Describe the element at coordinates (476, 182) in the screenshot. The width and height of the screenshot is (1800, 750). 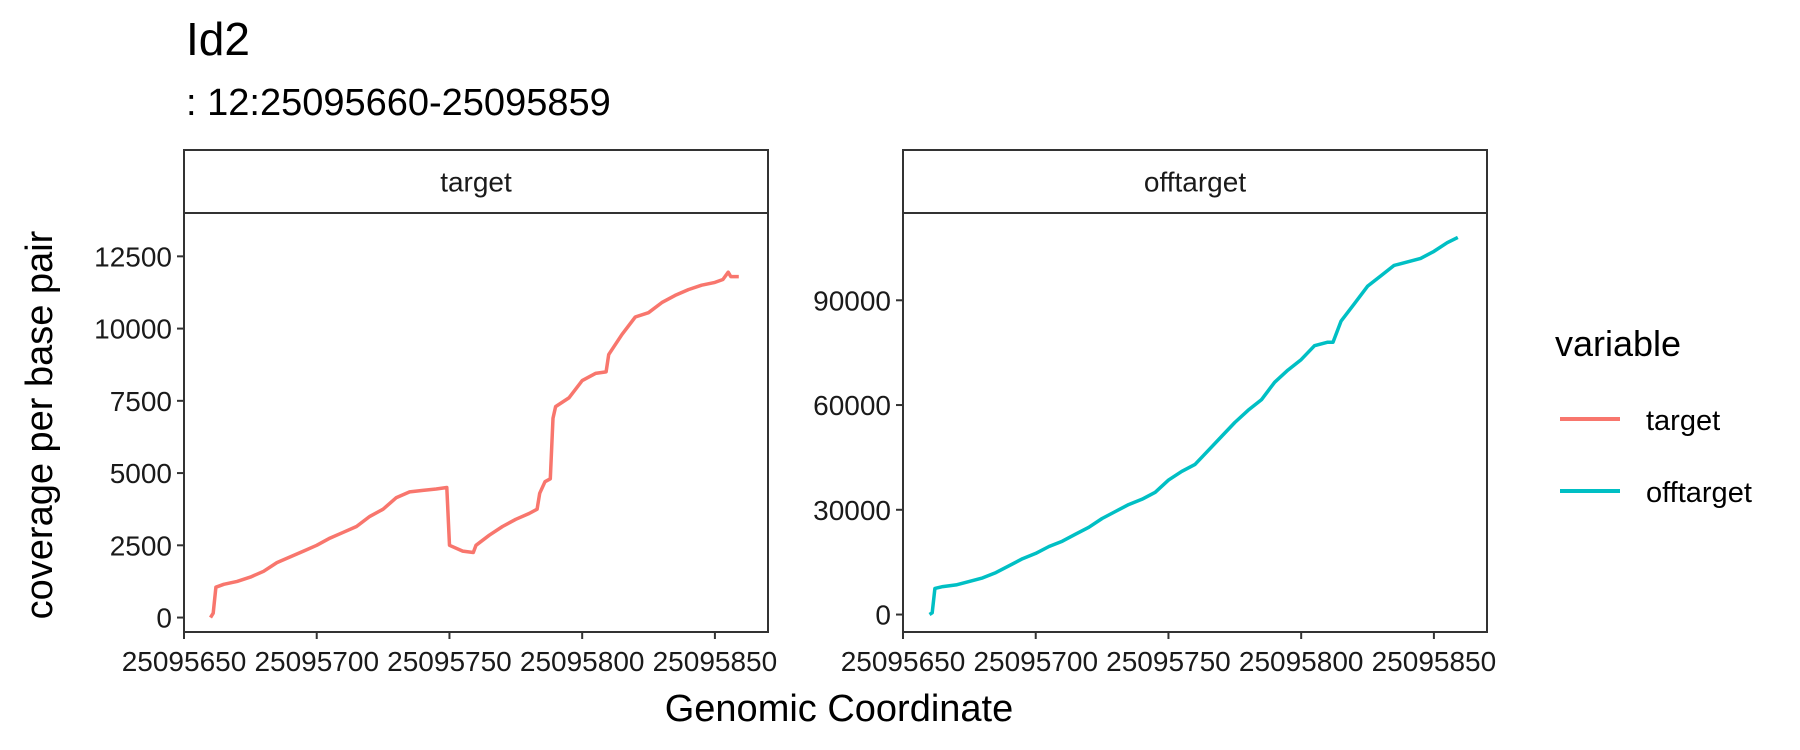
I see `facet-strip-label: target` at that location.